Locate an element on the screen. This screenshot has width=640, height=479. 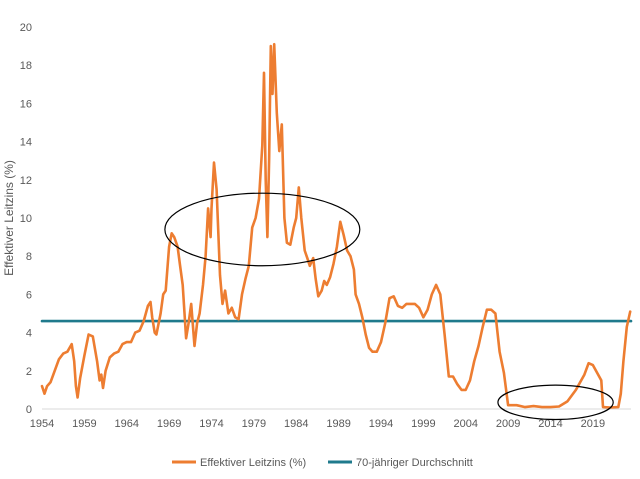
x-tick-label: 1979 is located at coordinates (254, 424).